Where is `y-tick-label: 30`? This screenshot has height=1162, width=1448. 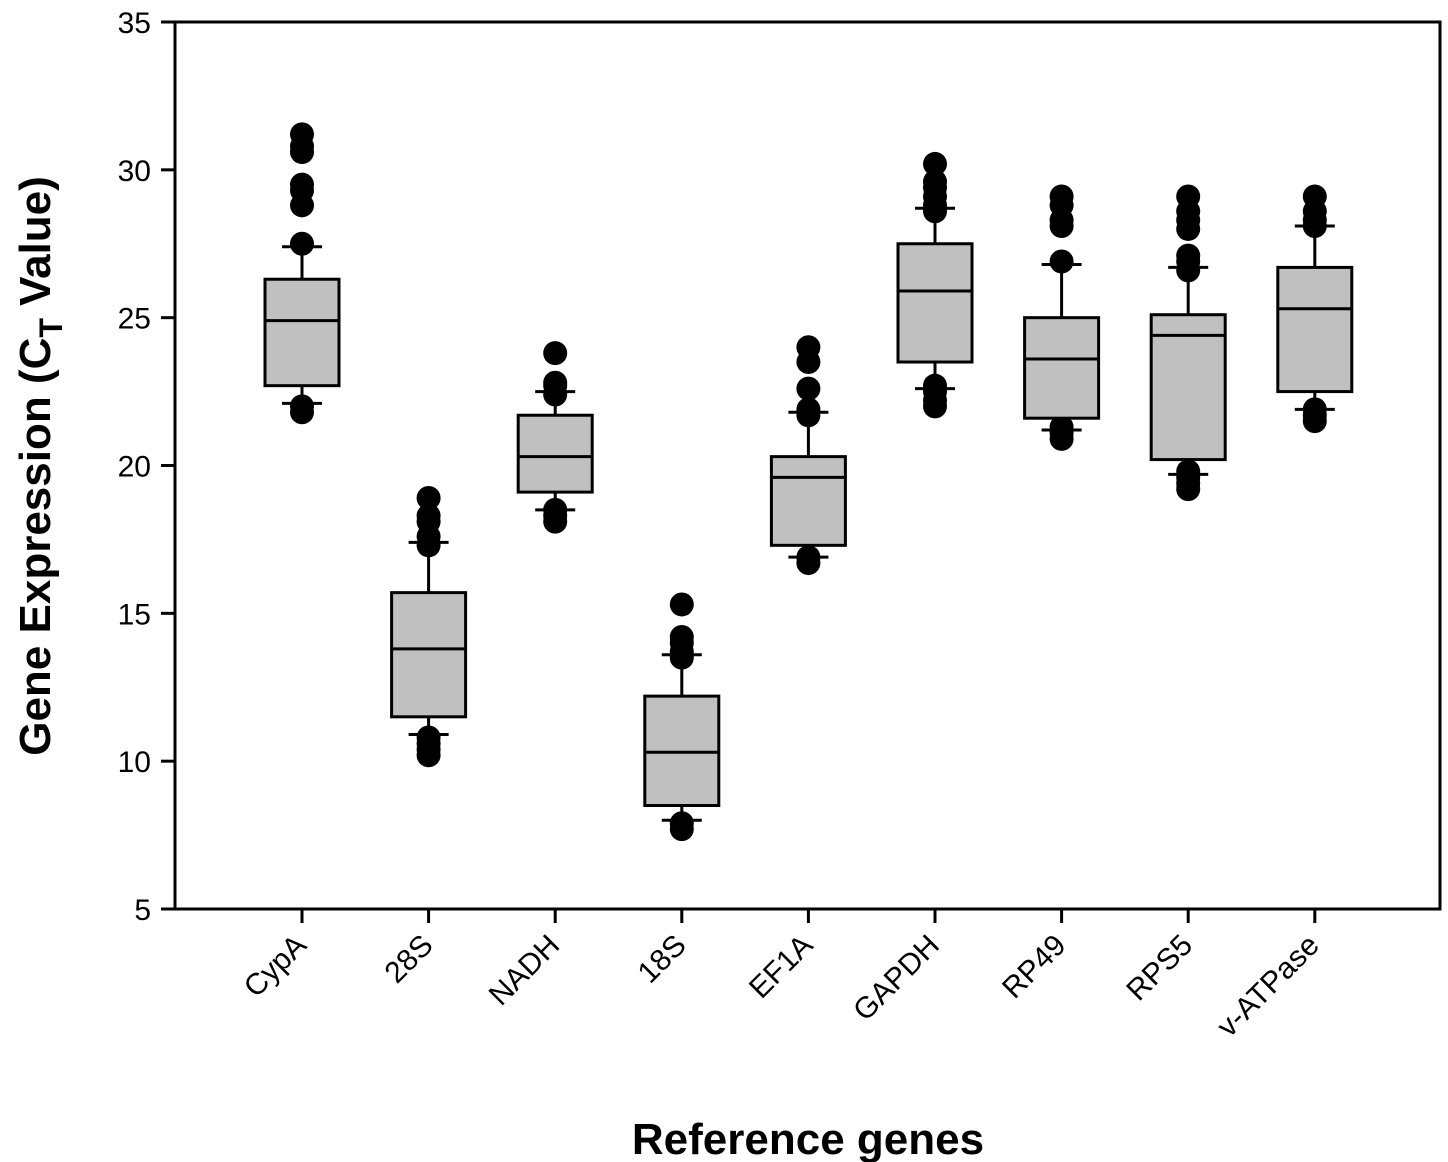
y-tick-label: 30 is located at coordinates (134, 171).